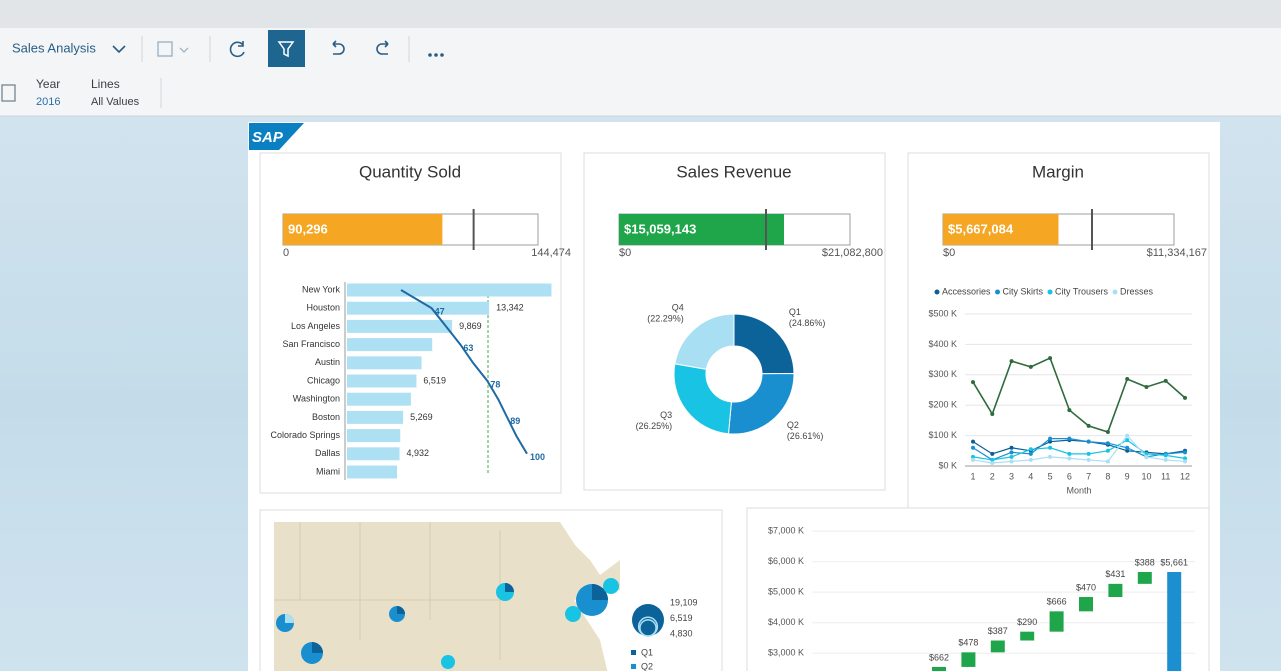 The width and height of the screenshot is (1281, 671). Describe the element at coordinates (640, 72) in the screenshot. I see `toolbar` at that location.